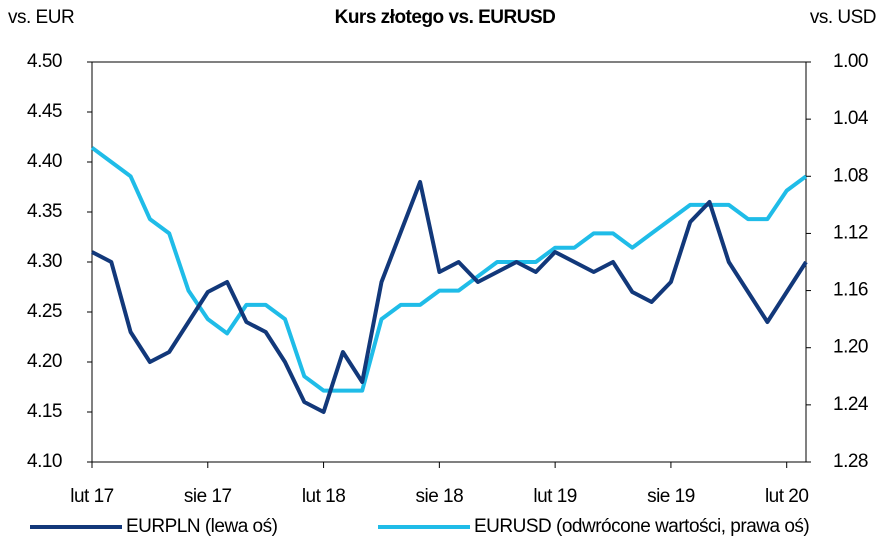 The image size is (883, 546). I want to click on y2-tick-label: 1.24, so click(851, 404).